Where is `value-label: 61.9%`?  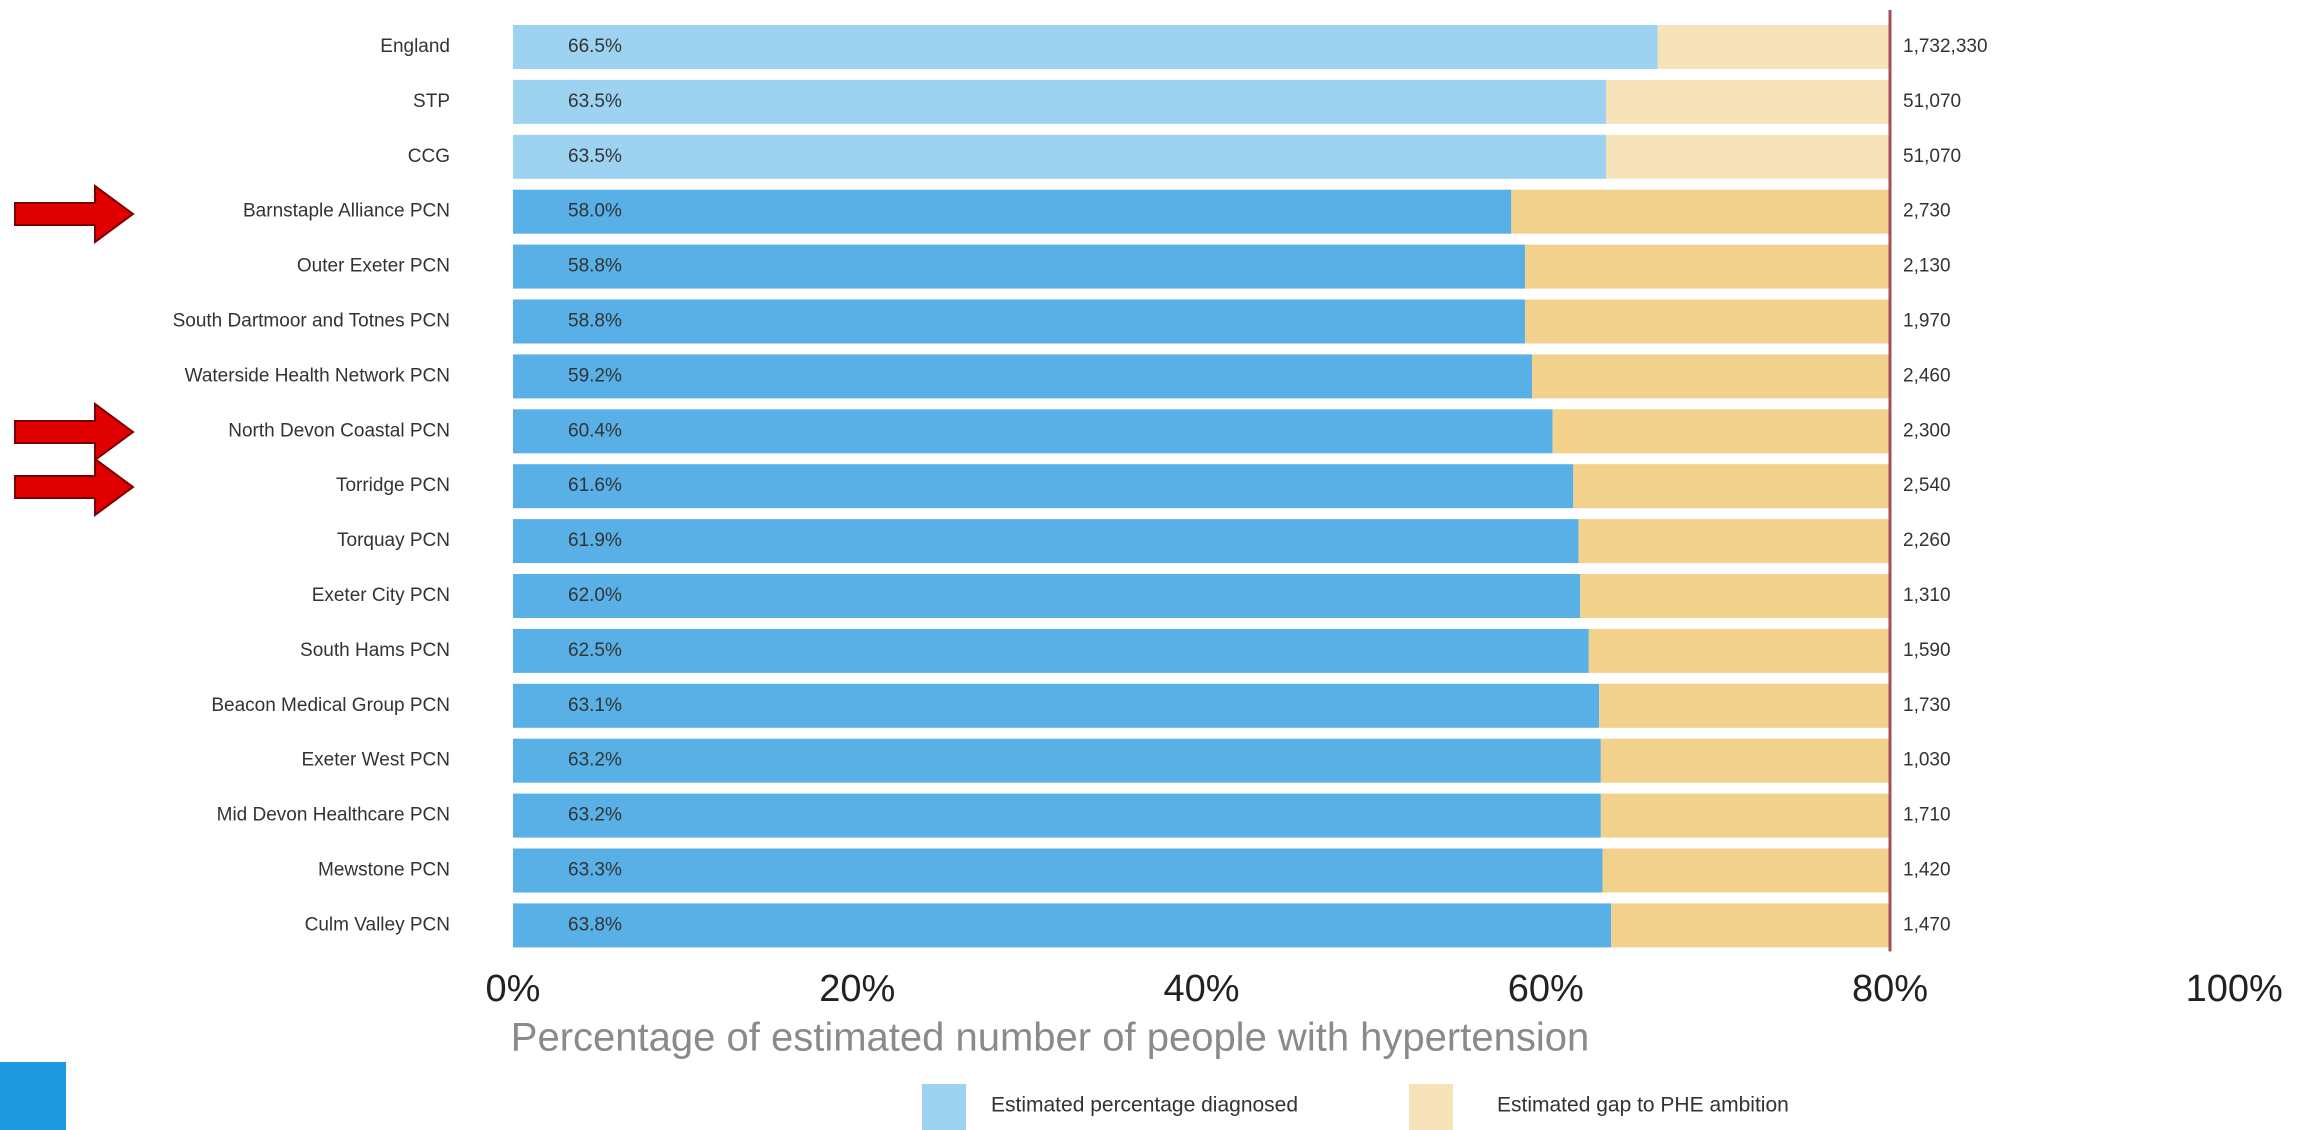 value-label: 61.9% is located at coordinates (595, 540).